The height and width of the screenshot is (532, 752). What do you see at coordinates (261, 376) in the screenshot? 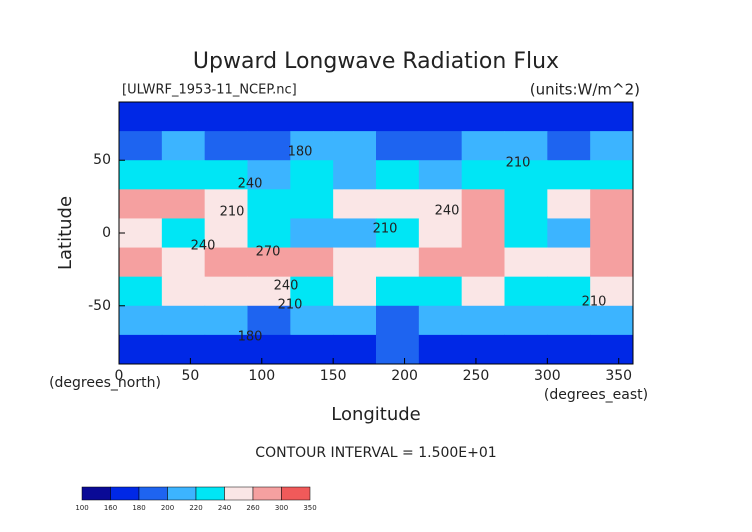
I see `x-tick-label: 100` at bounding box center [261, 376].